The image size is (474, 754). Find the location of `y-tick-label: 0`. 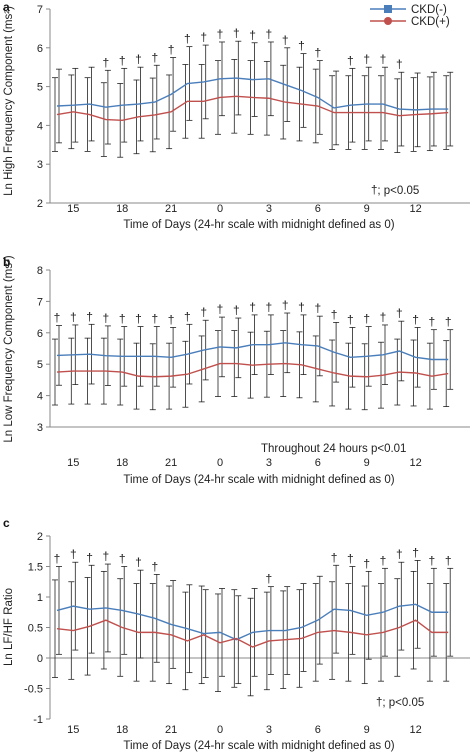

y-tick-label: 0 is located at coordinates (40, 659).